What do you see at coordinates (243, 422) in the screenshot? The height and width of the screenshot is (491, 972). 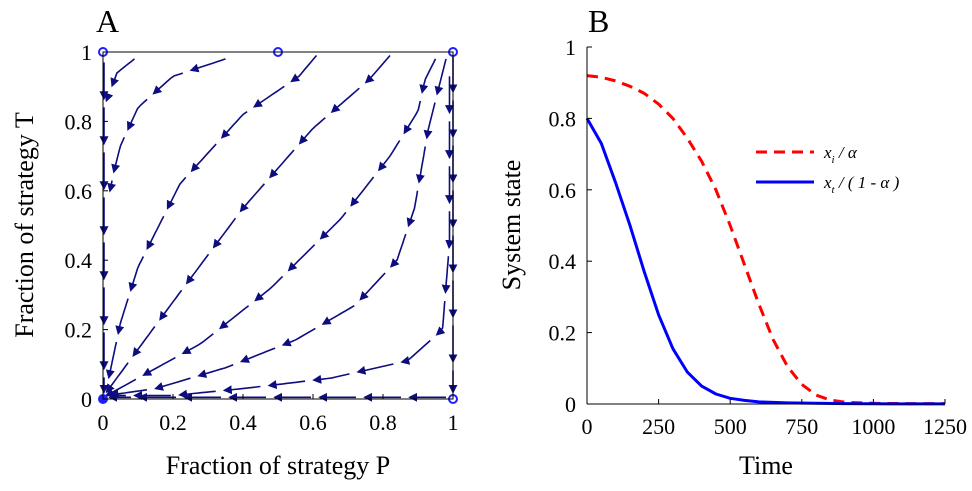 I see `panel-a-x-tick-label-2: 0.4` at bounding box center [243, 422].